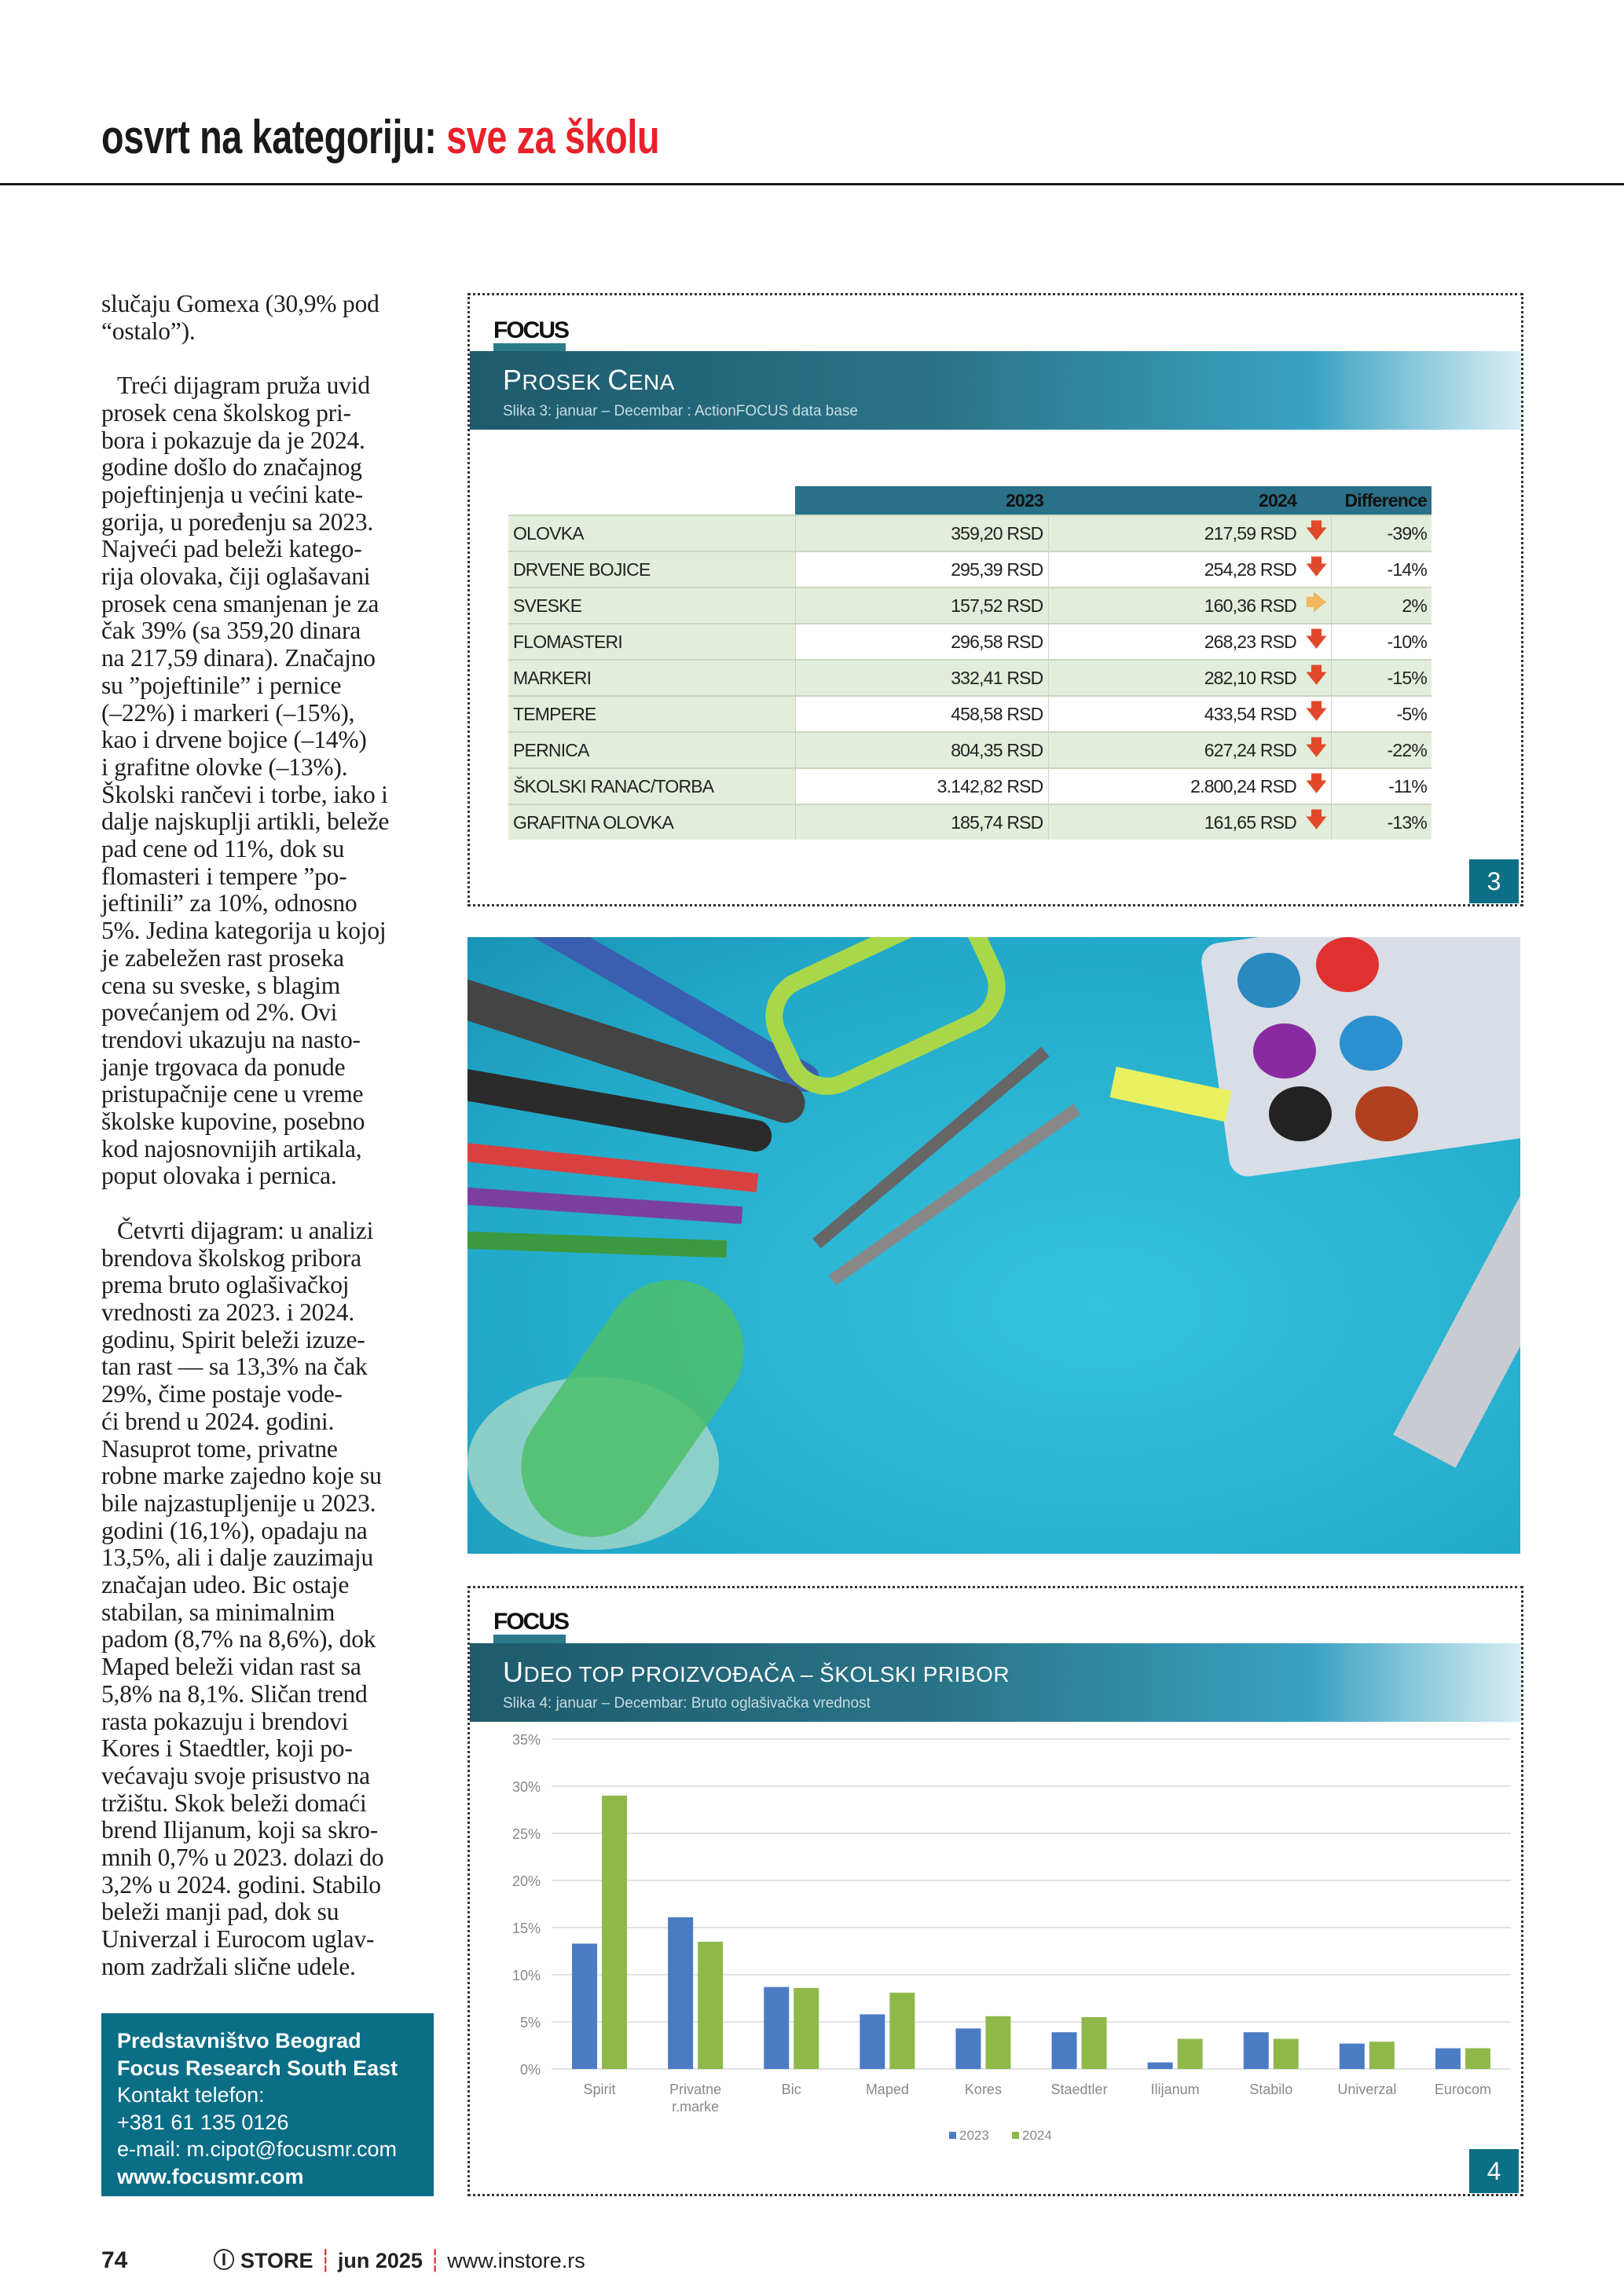 This screenshot has width=1624, height=2296. Describe the element at coordinates (228, 1312) in the screenshot. I see `text-line: vrednosti za 2023. i 2024.` at that location.